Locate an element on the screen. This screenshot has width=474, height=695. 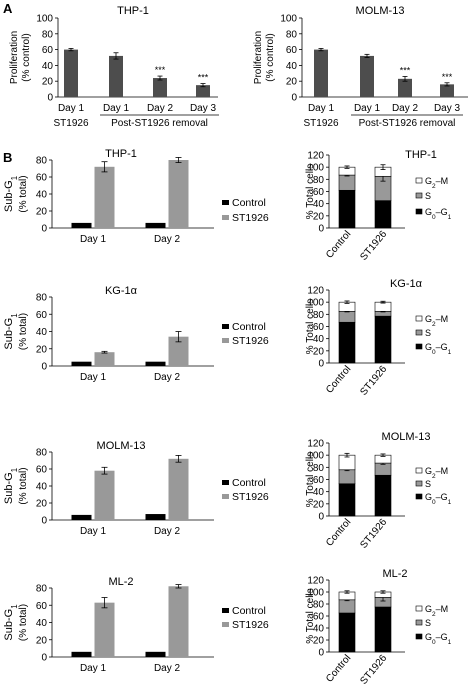
legend-label: ST1926 is located at coordinates (250, 341).